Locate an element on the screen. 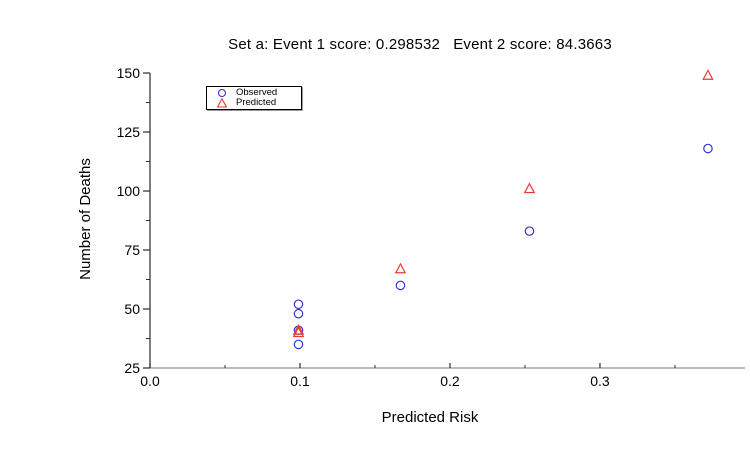 The height and width of the screenshot is (464, 750). y-tick-label: 100 is located at coordinates (129, 191).